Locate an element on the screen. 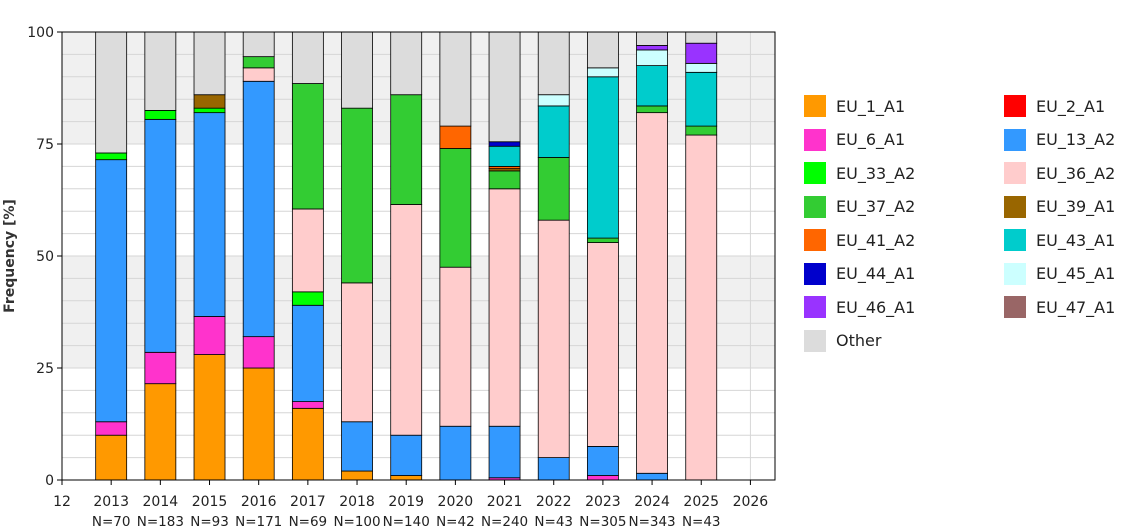  bar-segment-2020-eu_37_a2 is located at coordinates (455, 208).